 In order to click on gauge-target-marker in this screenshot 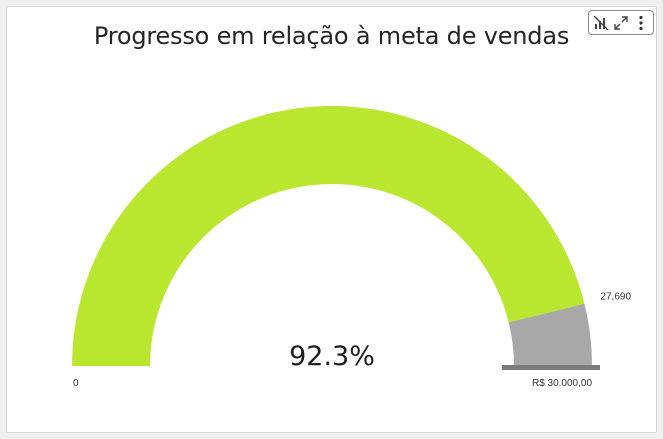, I will do `click(551, 367)`.